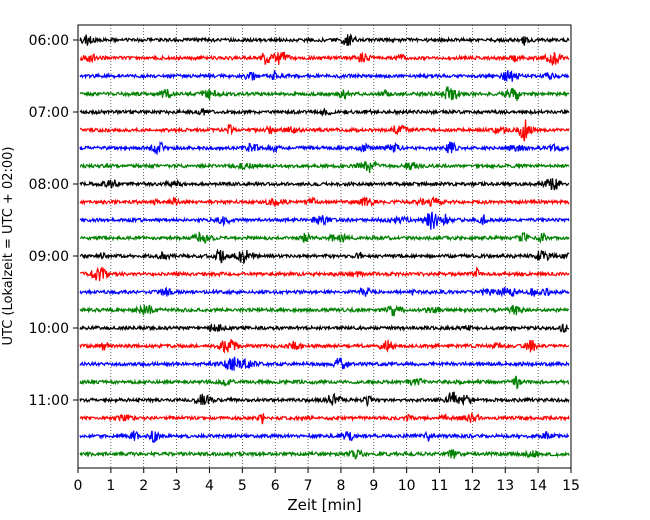  Describe the element at coordinates (327, 481) in the screenshot. I see `x-axis-ticks: 0 1 2 3 4 5 6 7 8 9 10 11 12 13 14 15` at that location.